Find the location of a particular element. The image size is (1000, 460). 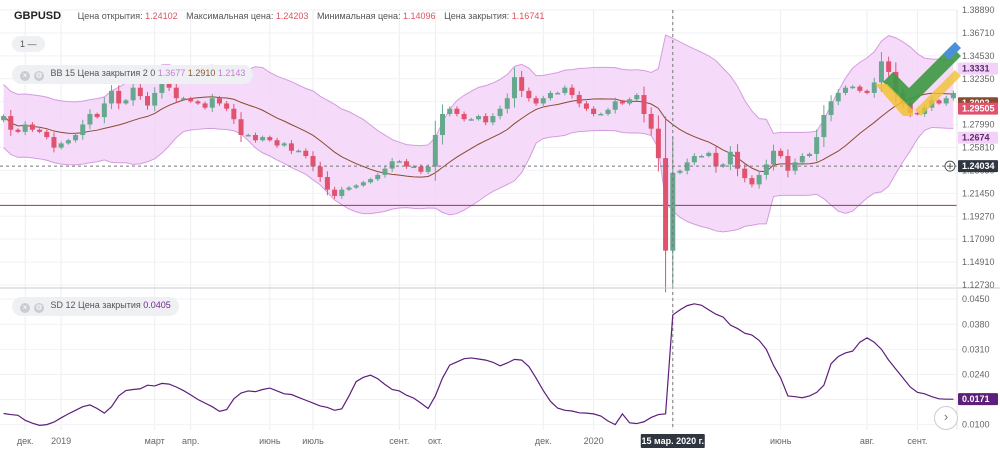

time-axis-label: дек. is located at coordinates (25, 441).